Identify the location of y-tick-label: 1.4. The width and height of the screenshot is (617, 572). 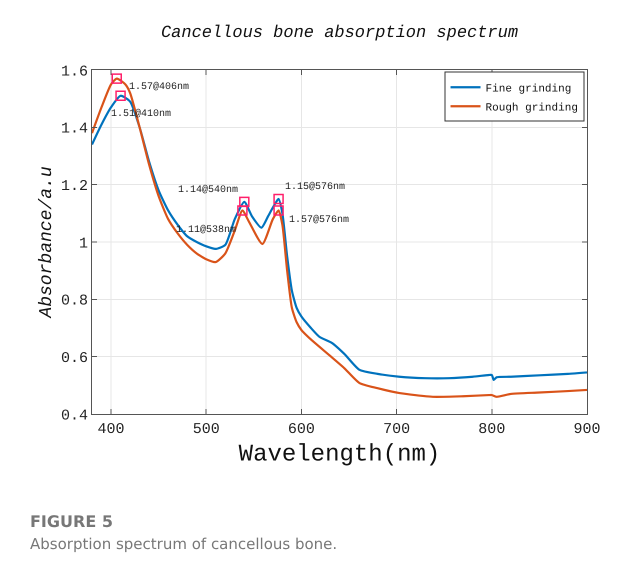
(74, 129).